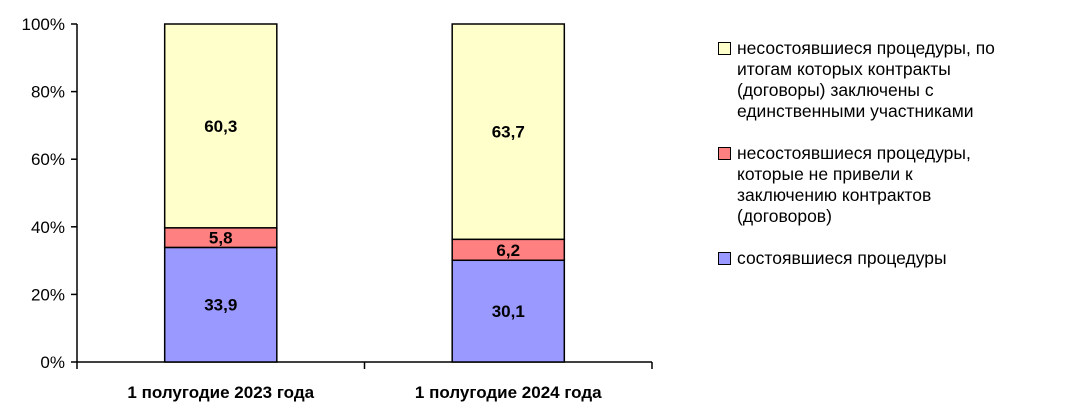 The image size is (1074, 405). What do you see at coordinates (220, 392) in the screenshot?
I see `x-category-label: 1 полугодие 2023 года` at bounding box center [220, 392].